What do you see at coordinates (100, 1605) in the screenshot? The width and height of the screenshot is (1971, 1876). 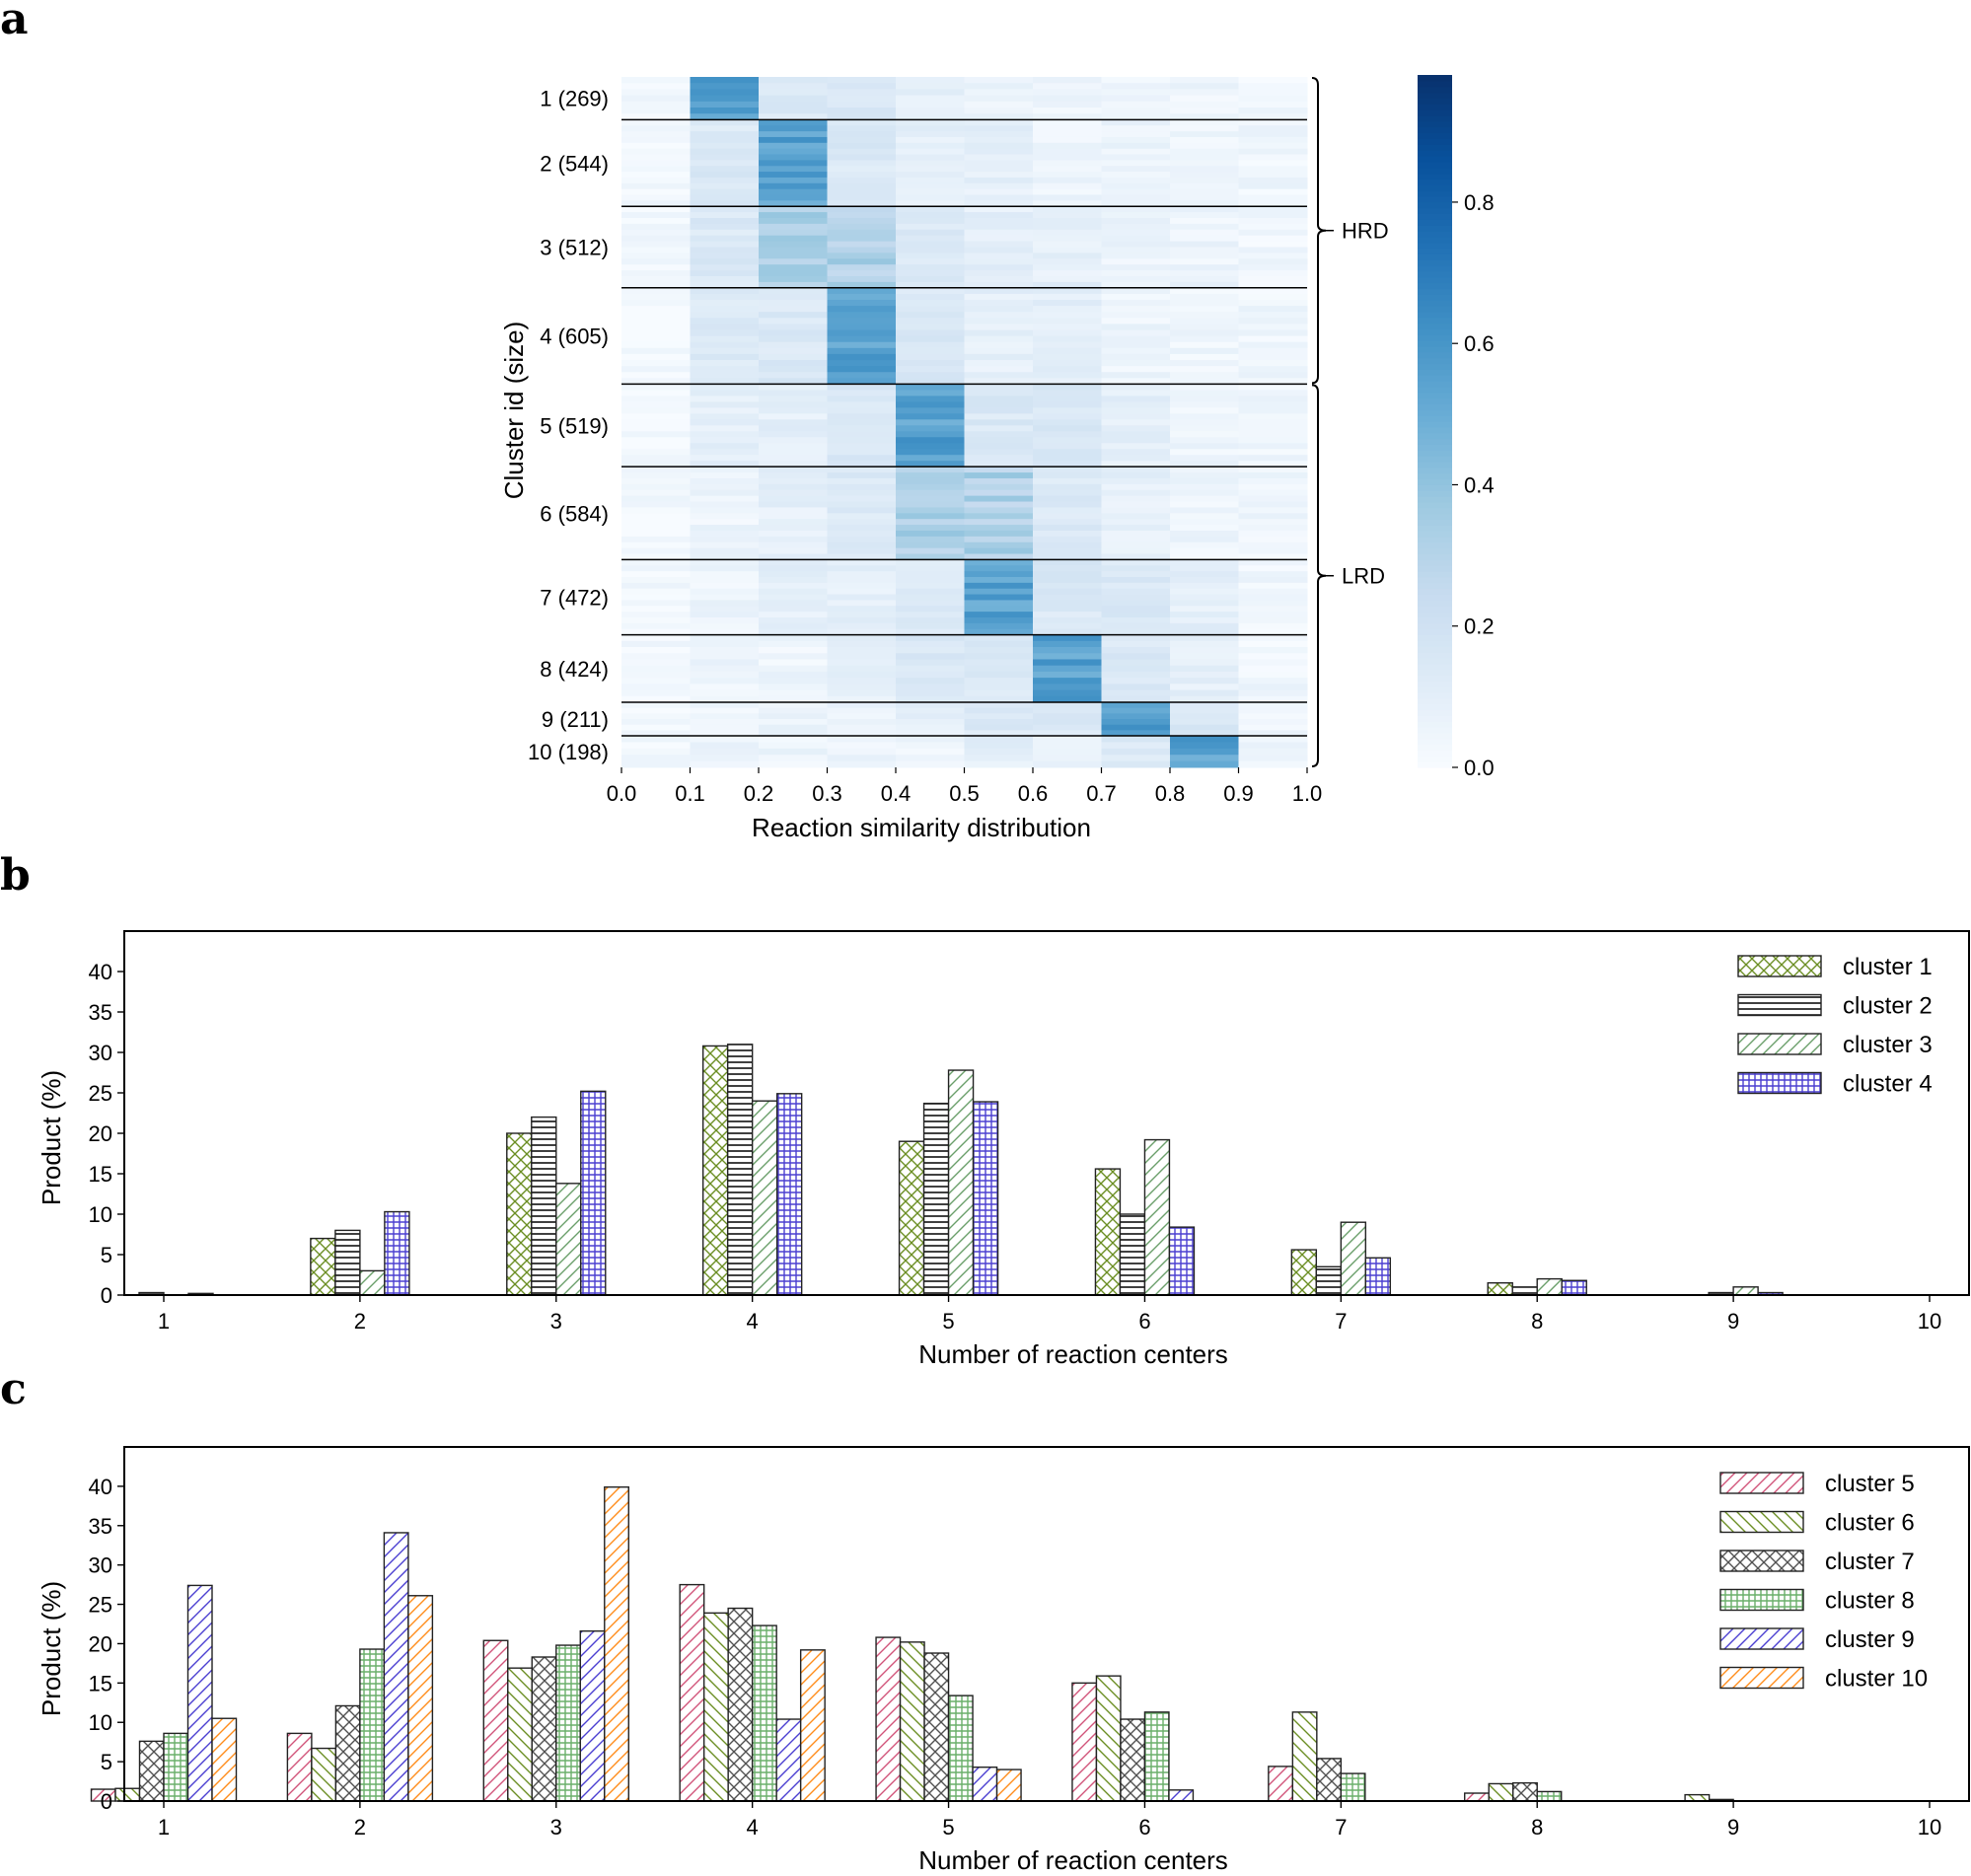 I see `y-tick-label: 25` at bounding box center [100, 1605].